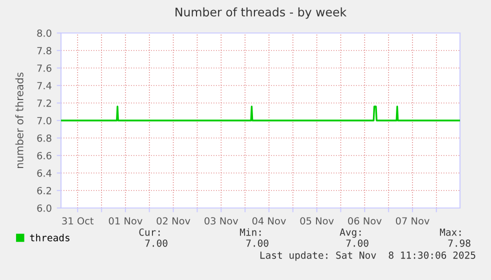 The height and width of the screenshot is (280, 491). Describe the element at coordinates (50, 238) in the screenshot. I see `legend-label: threads` at that location.